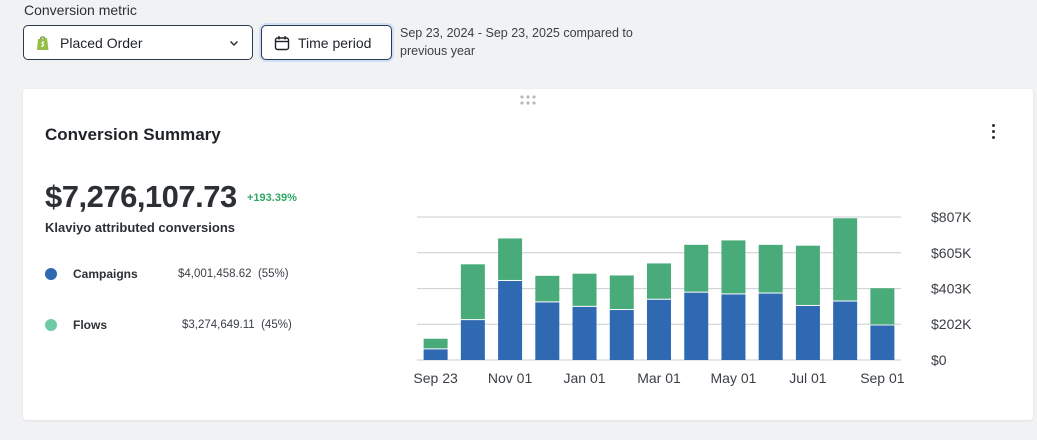 This screenshot has height=440, width=1037. What do you see at coordinates (808, 378) in the screenshot?
I see `x-tick-label: Jul 01` at bounding box center [808, 378].